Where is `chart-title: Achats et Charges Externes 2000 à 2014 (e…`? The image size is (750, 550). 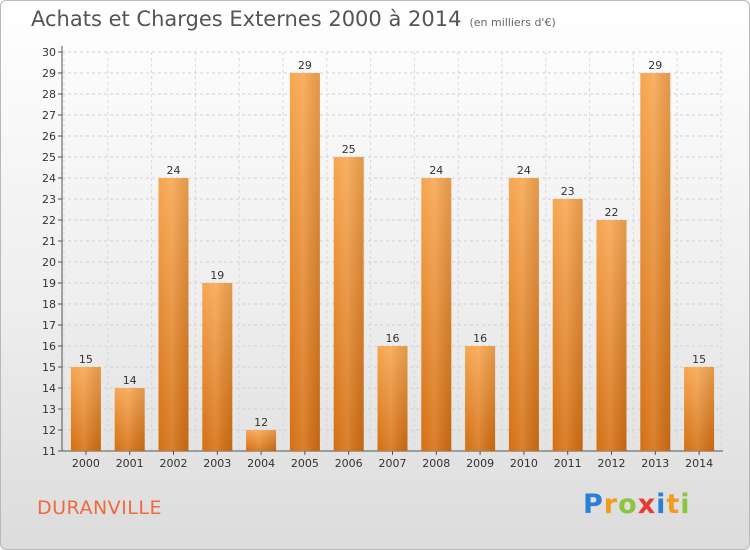
chart-title: Achats et Charges Externes 2000 à 2014 (e… is located at coordinates (293, 19).